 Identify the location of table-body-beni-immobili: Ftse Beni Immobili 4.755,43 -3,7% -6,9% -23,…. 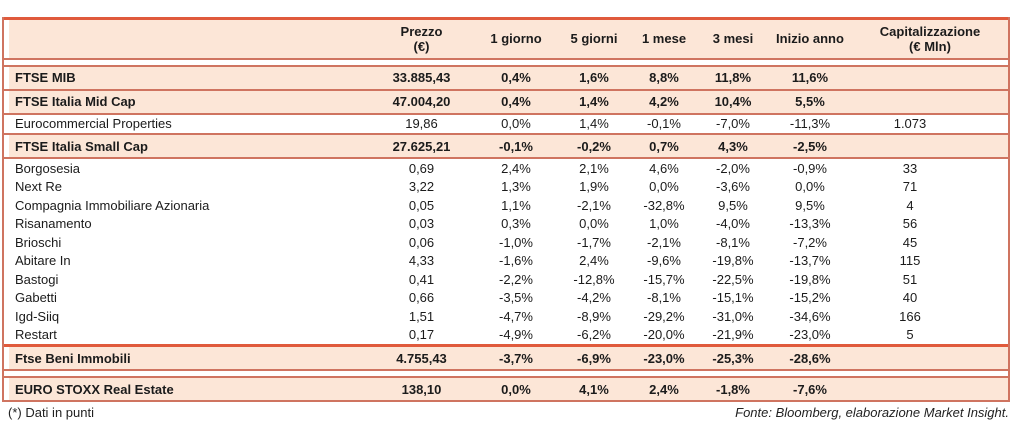
(508, 358).